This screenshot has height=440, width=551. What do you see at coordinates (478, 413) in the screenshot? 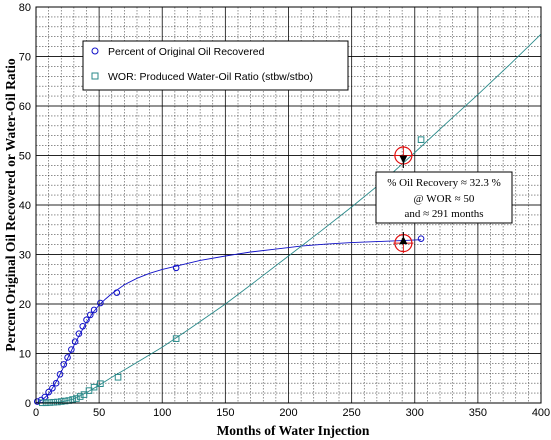
I see `x-tick-label: 350` at bounding box center [478, 413].